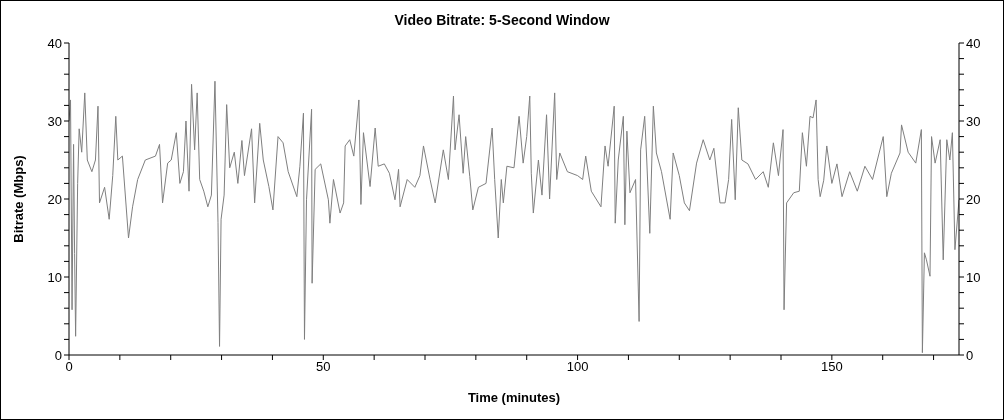  I want to click on y-tick-label: 0, so click(58, 355).